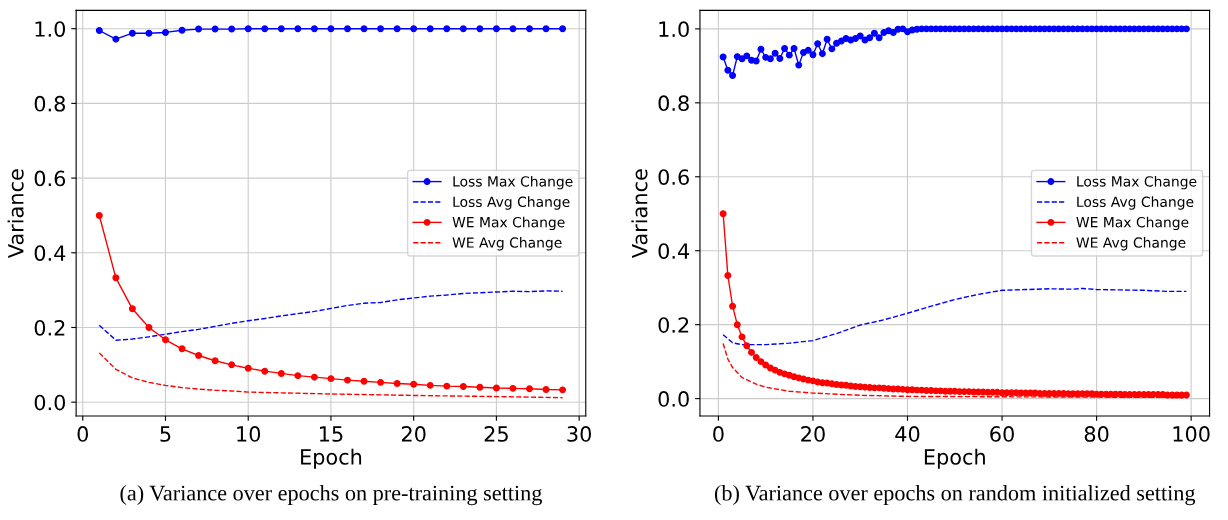 Image resolution: width=1228 pixels, height=520 pixels. I want to click on x-tick-label: 40, so click(907, 434).